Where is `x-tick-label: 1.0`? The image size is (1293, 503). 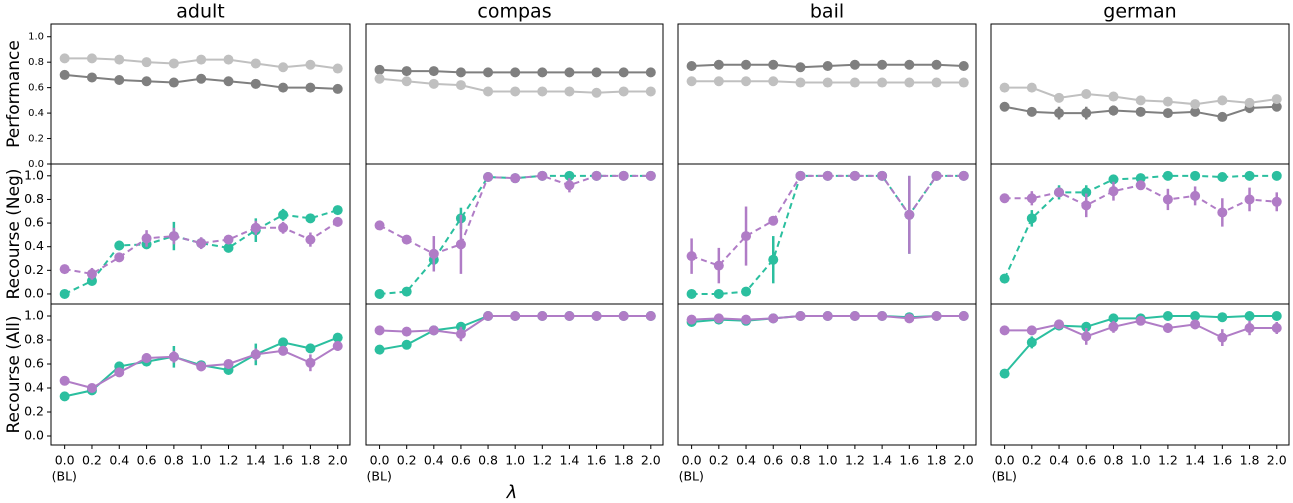
x-tick-label: 1.0 is located at coordinates (201, 460).